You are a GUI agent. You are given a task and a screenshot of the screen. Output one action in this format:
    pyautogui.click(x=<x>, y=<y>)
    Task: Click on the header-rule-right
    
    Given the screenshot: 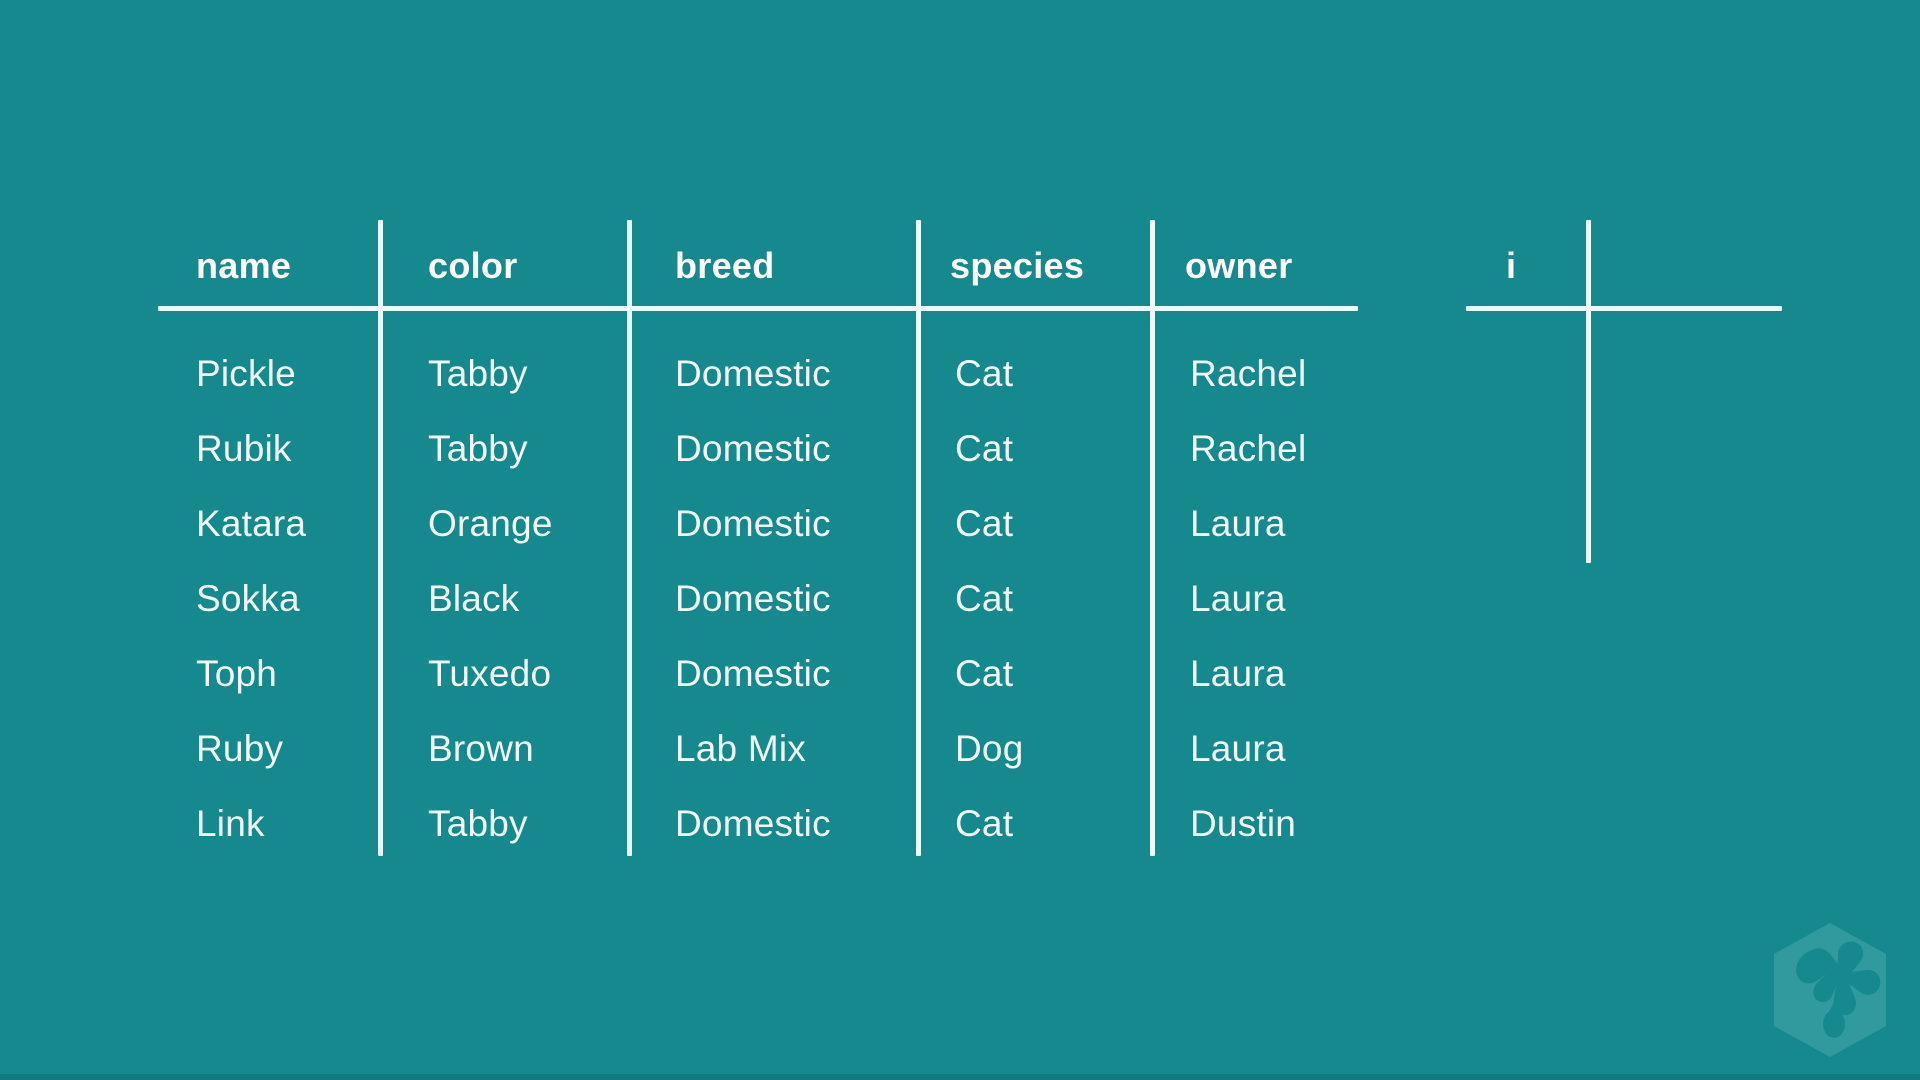 What is the action you would take?
    pyautogui.click(x=1624, y=308)
    